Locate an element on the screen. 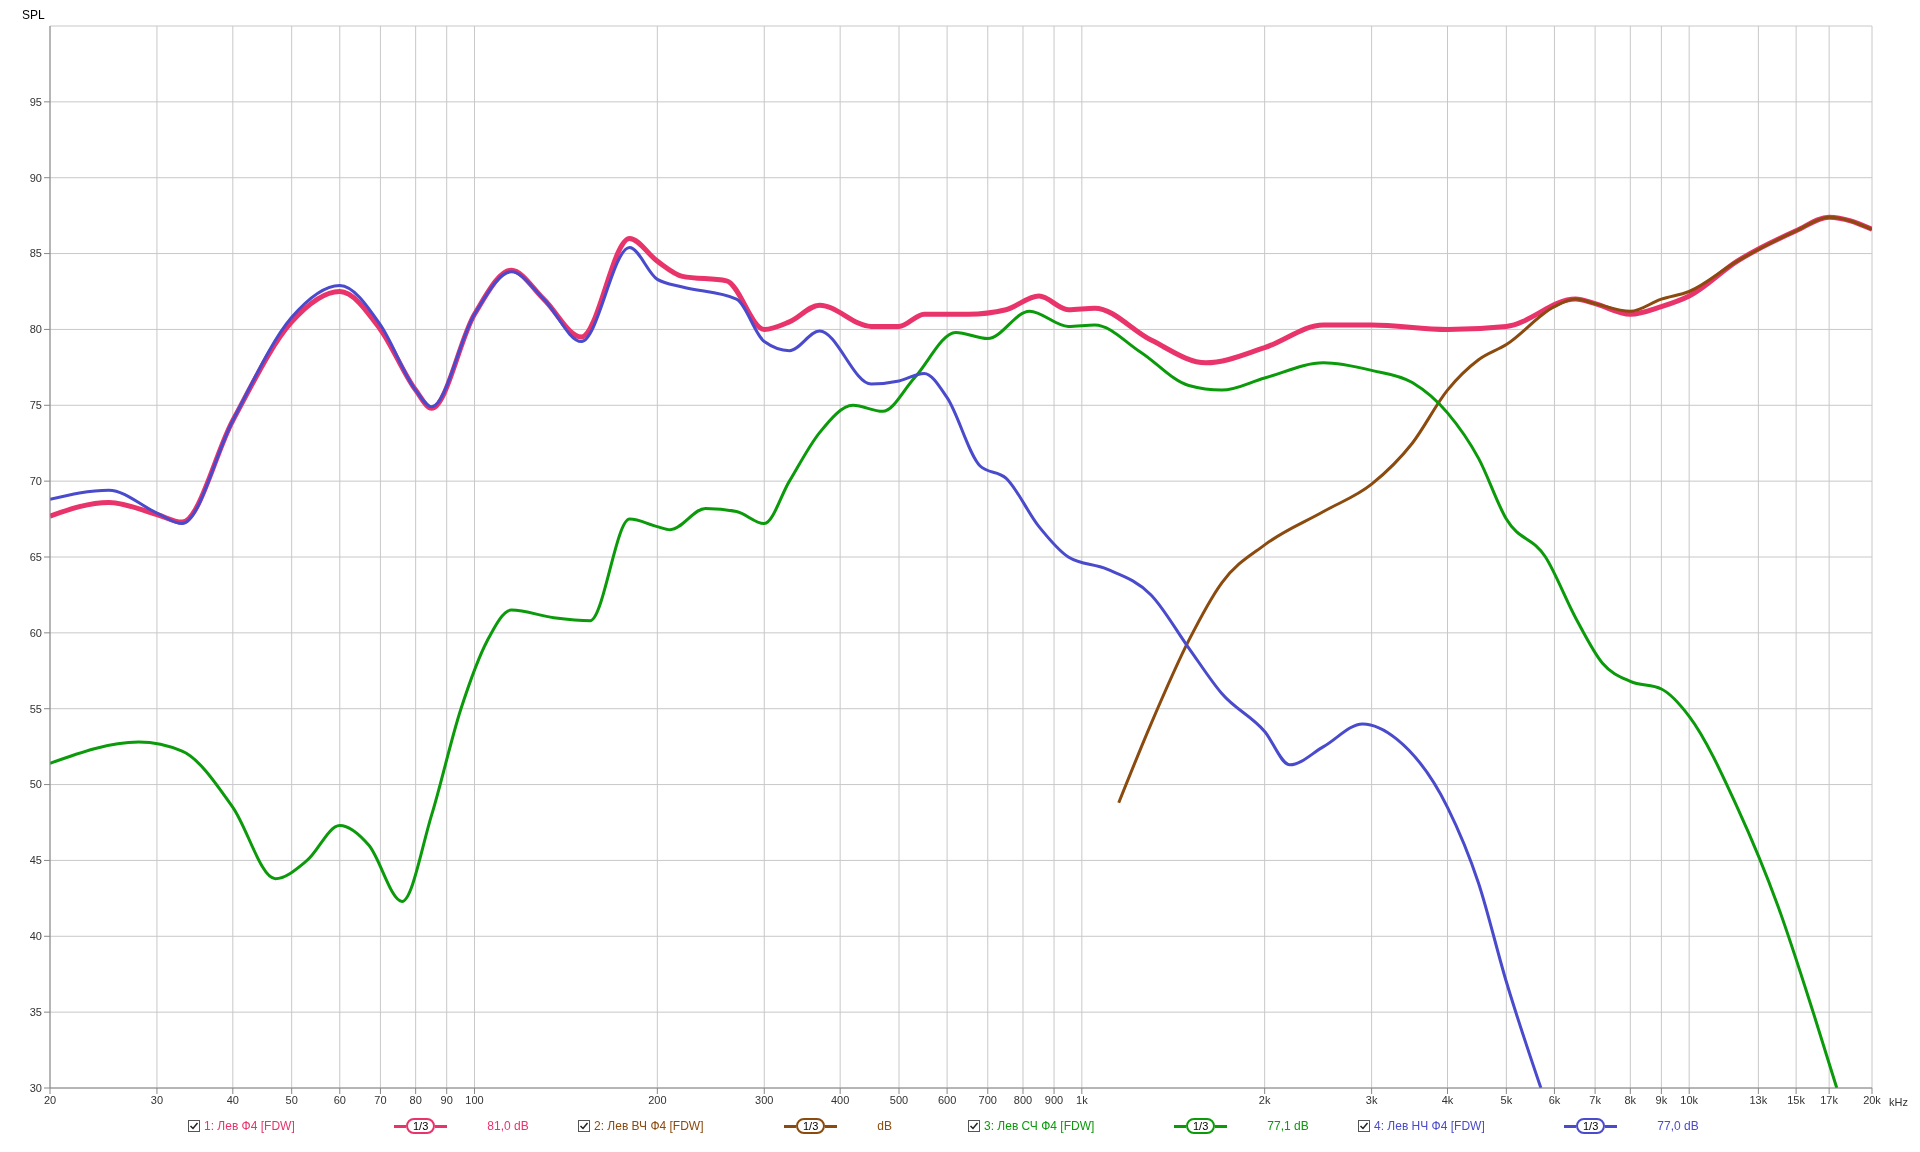 This screenshot has width=1920, height=1152. x-tick-label: 7k is located at coordinates (1595, 1099).